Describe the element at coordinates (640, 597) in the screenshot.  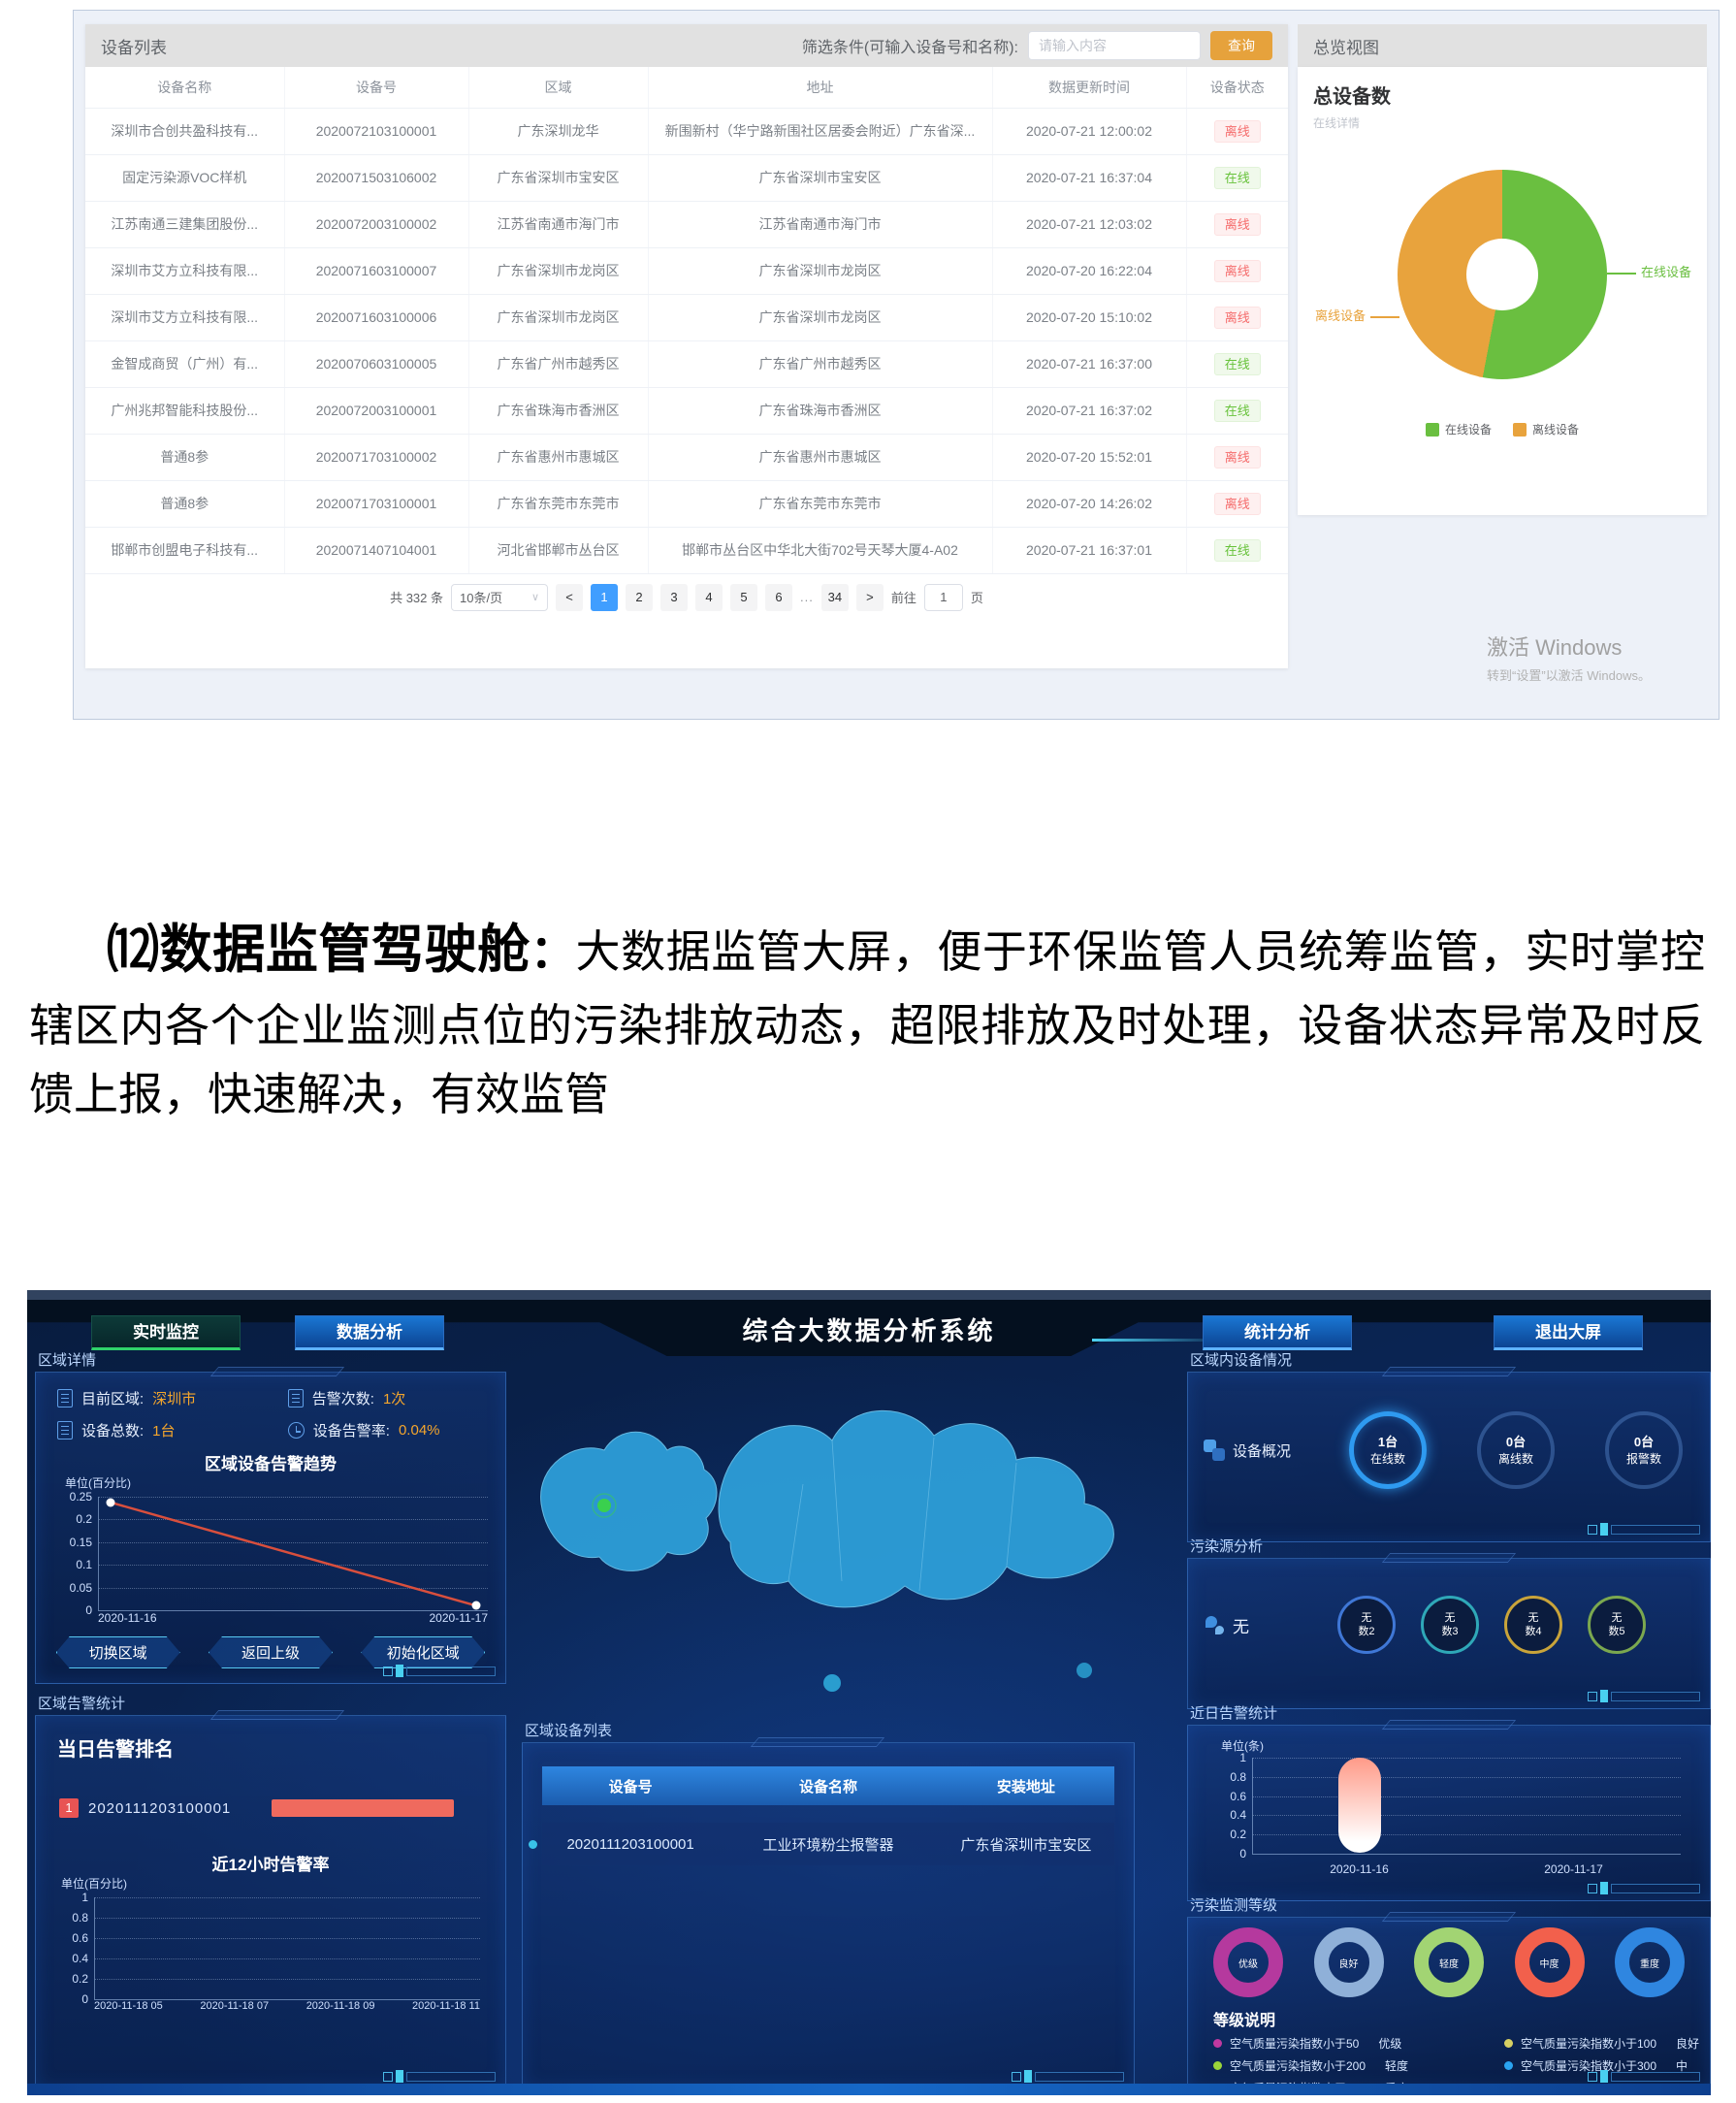
I see `page-button-2: 2` at that location.